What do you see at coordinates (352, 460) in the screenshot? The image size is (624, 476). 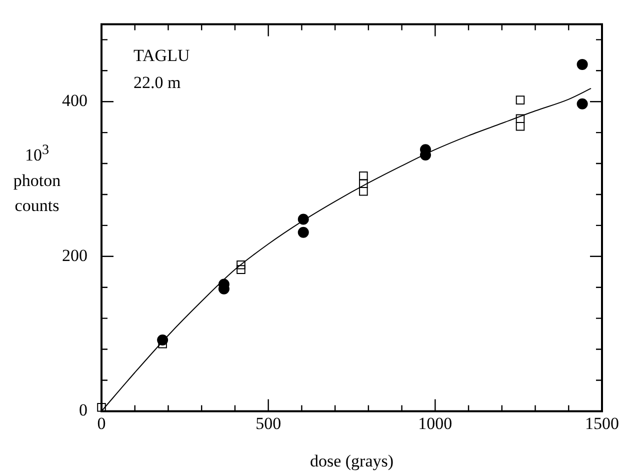 I see `x-axis-title: dose (grays)` at bounding box center [352, 460].